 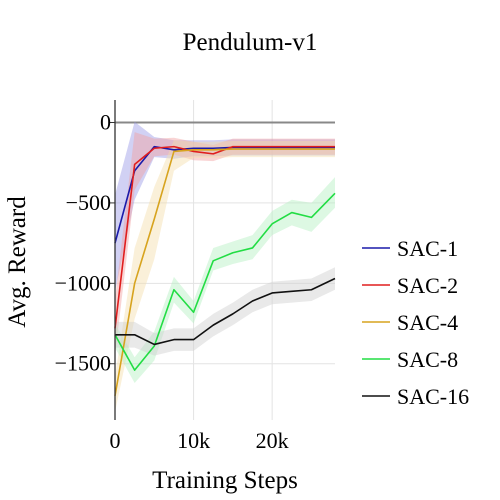 I want to click on legend-label: SAC-1, so click(x=427, y=248).